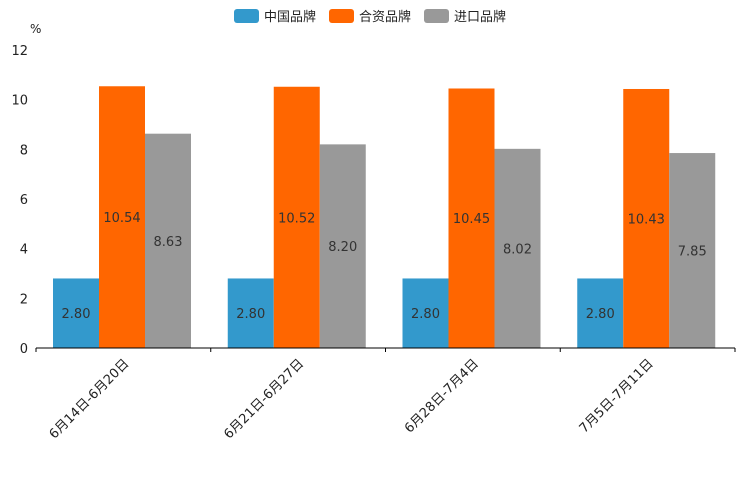 The width and height of the screenshot is (744, 496). What do you see at coordinates (24, 250) in the screenshot?
I see `y-tick-label: 4` at bounding box center [24, 250].